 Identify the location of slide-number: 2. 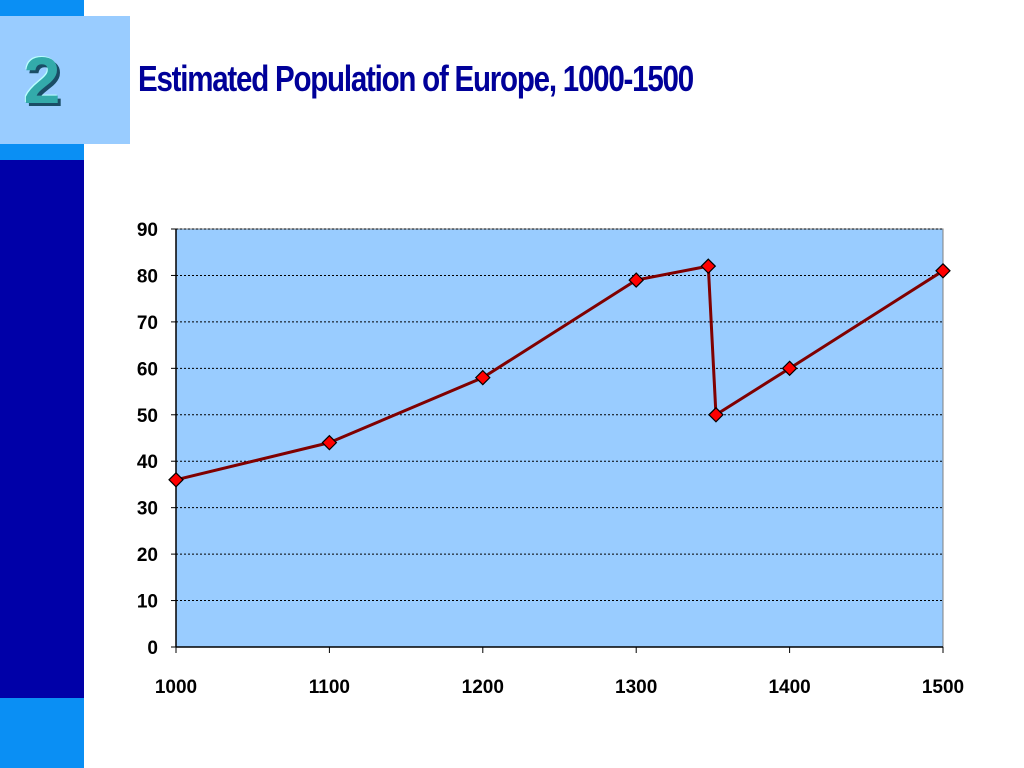
(42, 80).